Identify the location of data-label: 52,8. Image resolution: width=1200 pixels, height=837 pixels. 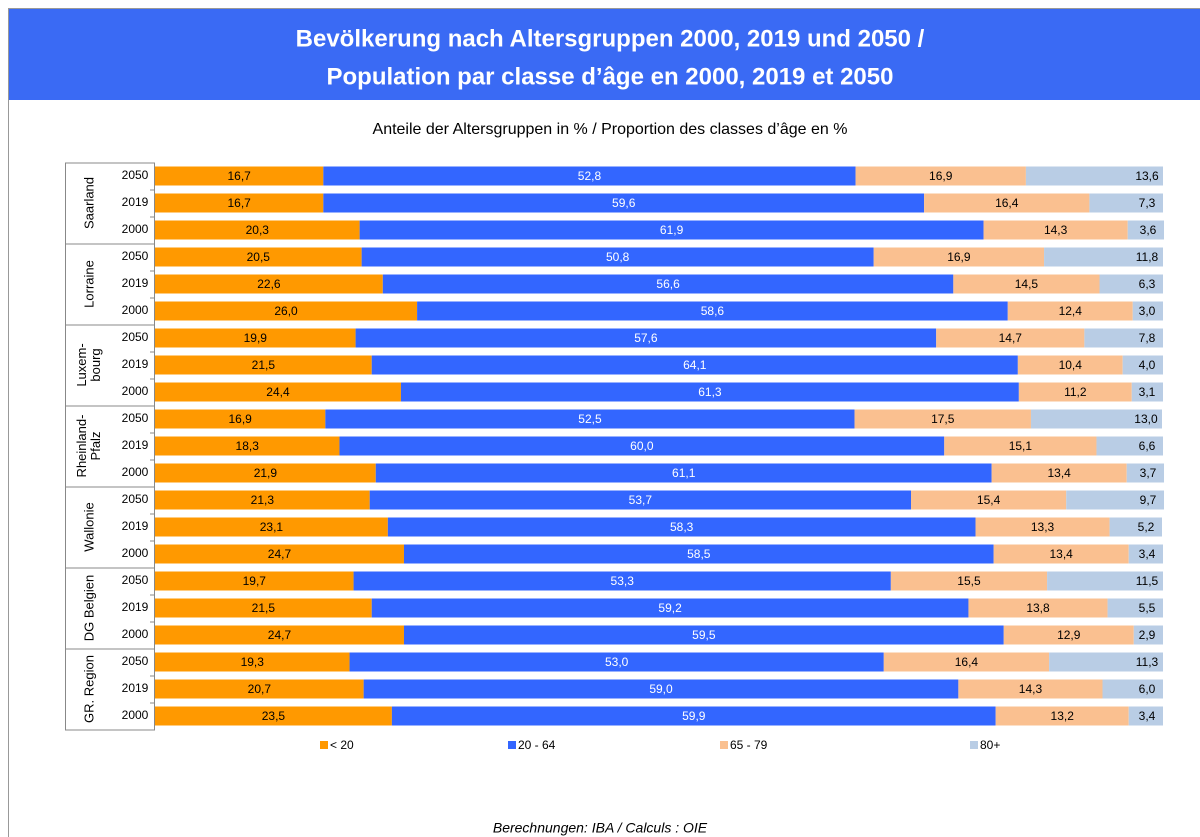
(590, 176).